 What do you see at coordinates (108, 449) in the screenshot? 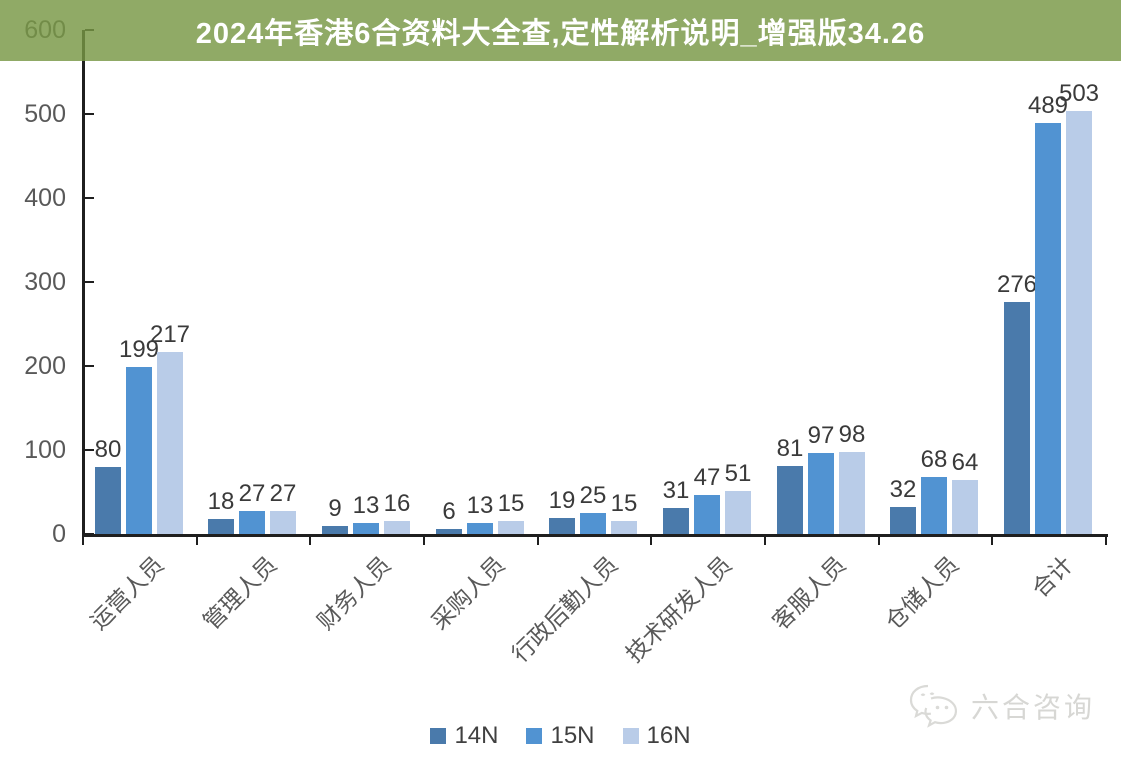
I see `bar-value-label: 80` at bounding box center [108, 449].